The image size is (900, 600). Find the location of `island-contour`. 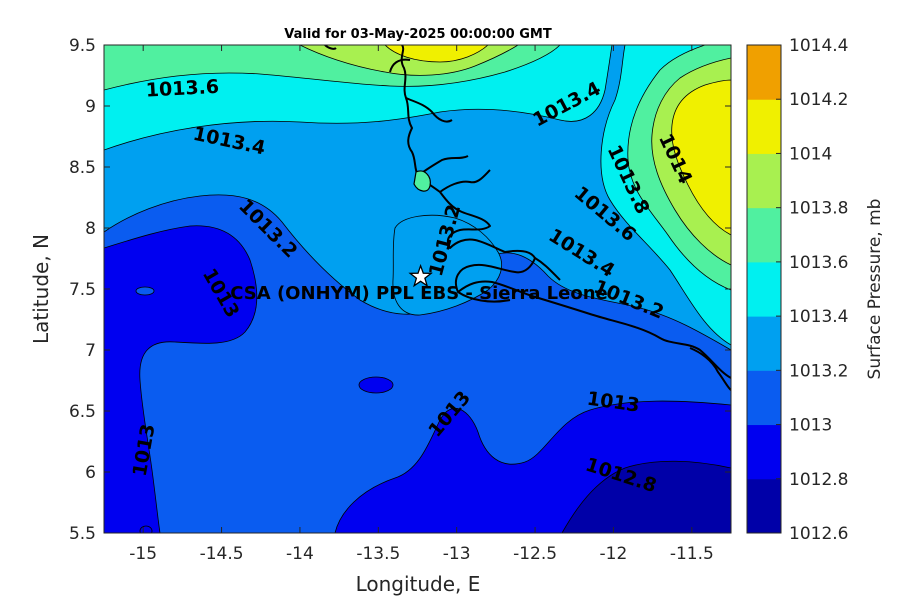

island-contour is located at coordinates (422, 181).